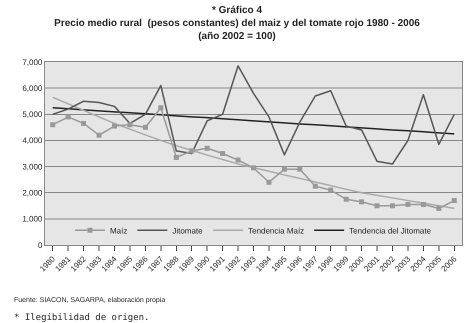 The height and width of the screenshot is (323, 474). Describe the element at coordinates (276, 231) in the screenshot. I see `legend-label: Tendencia Maíz` at that location.